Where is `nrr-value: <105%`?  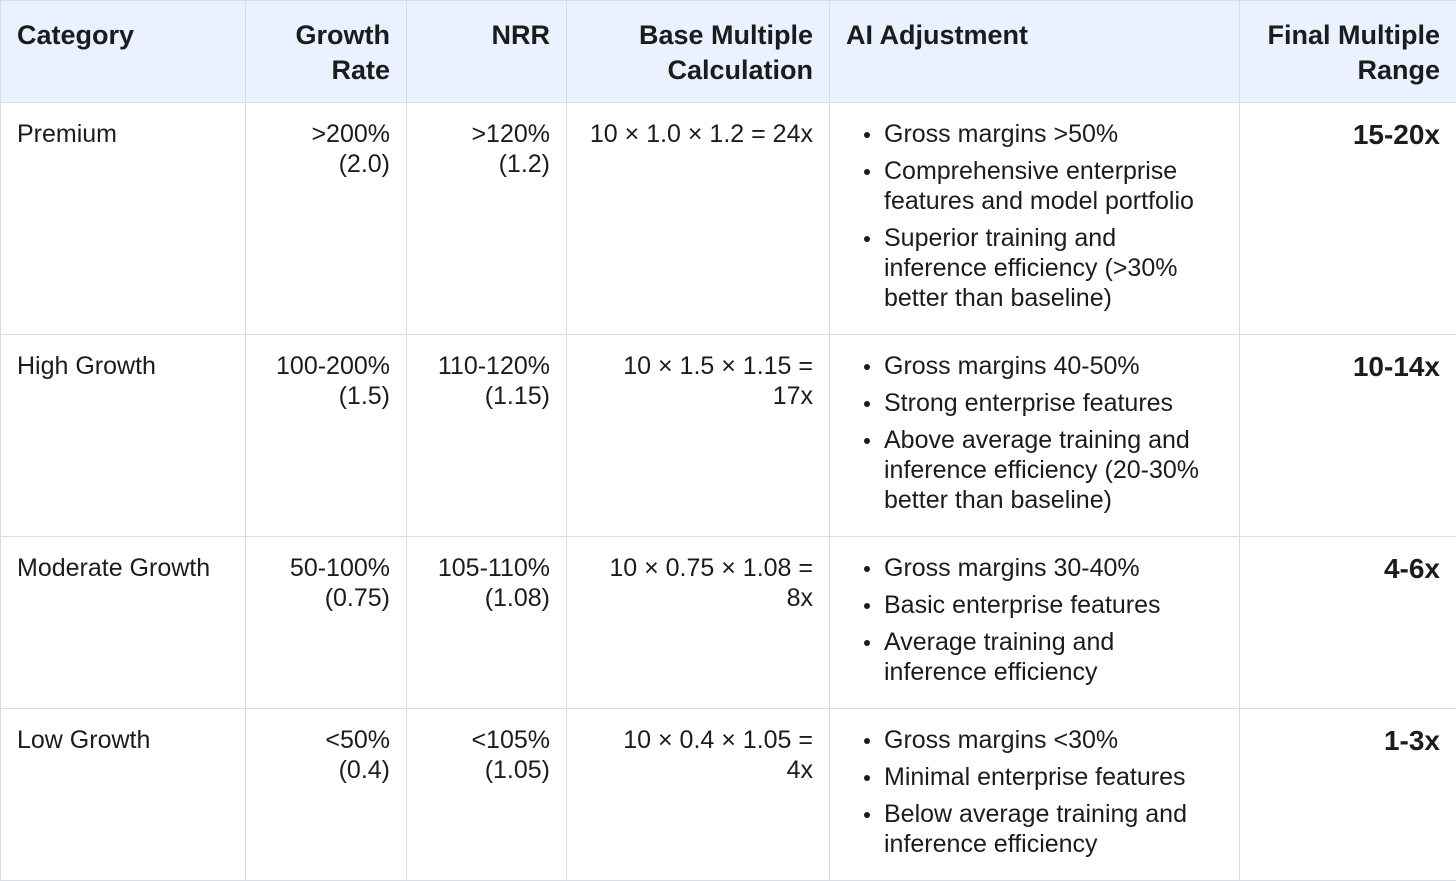 nrr-value: <105% is located at coordinates (486, 740).